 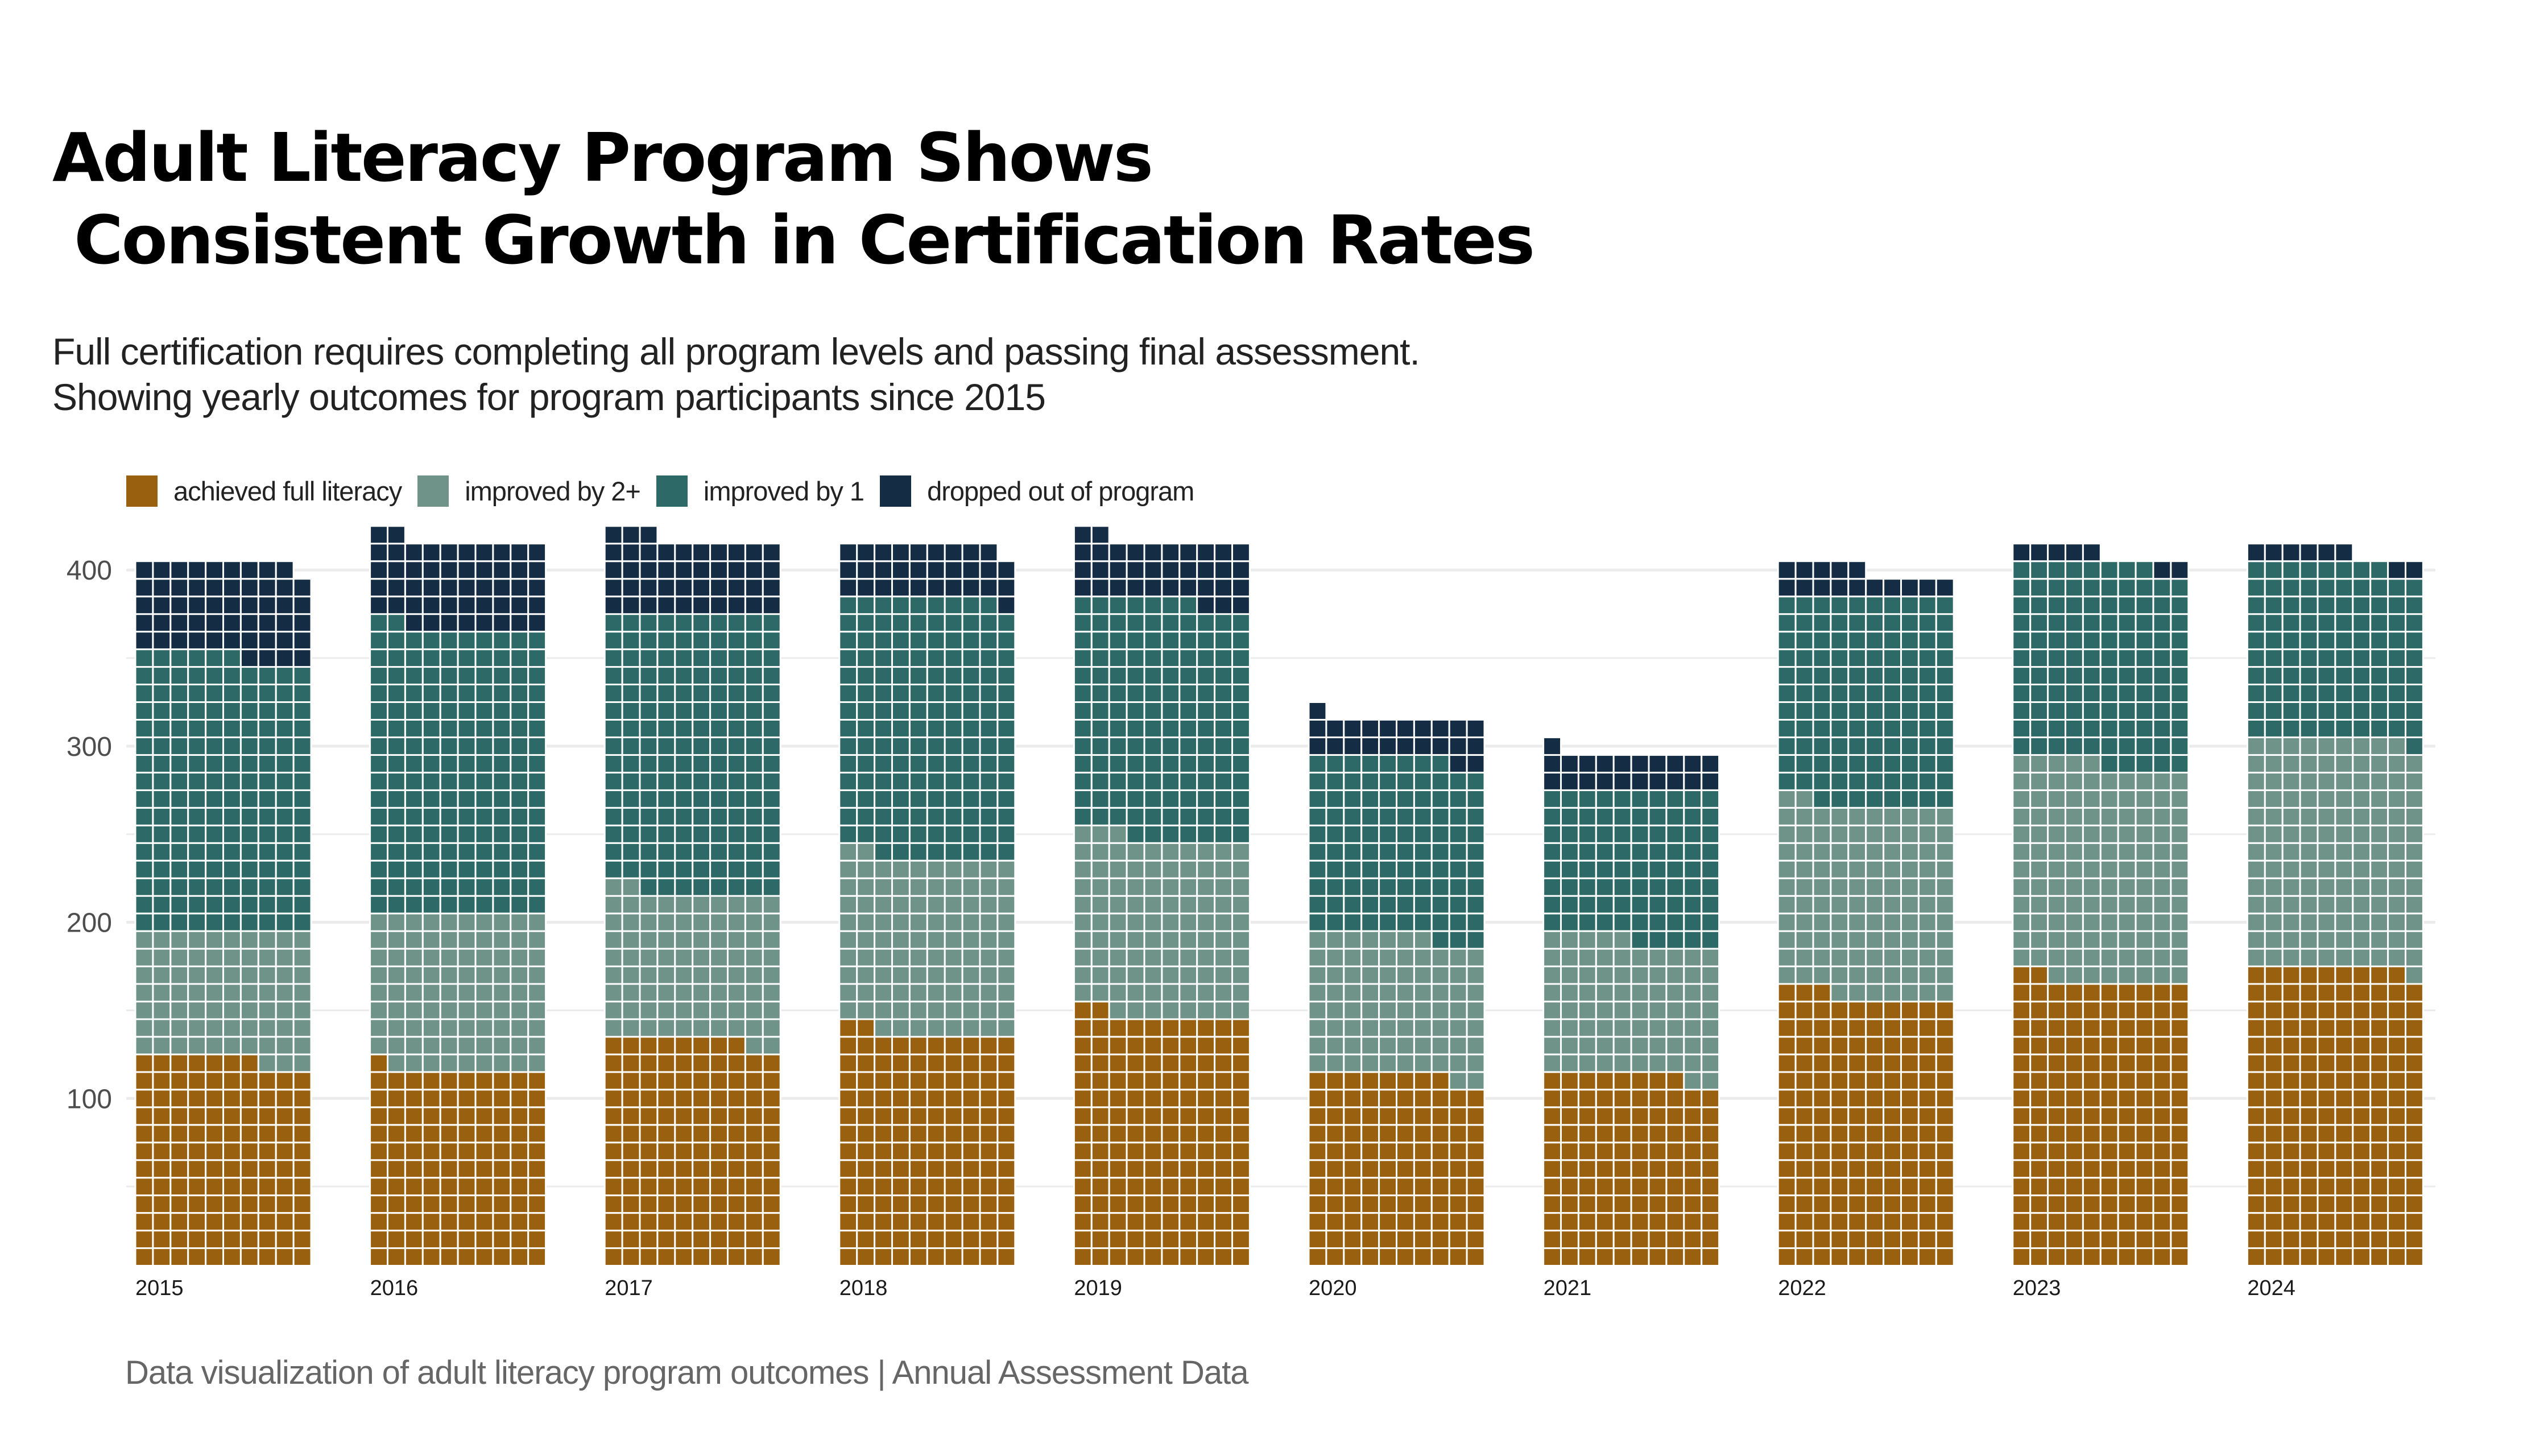 What do you see at coordinates (529, 491) in the screenshot?
I see `legend-item-improved-by-2-plus: improved by 2+` at bounding box center [529, 491].